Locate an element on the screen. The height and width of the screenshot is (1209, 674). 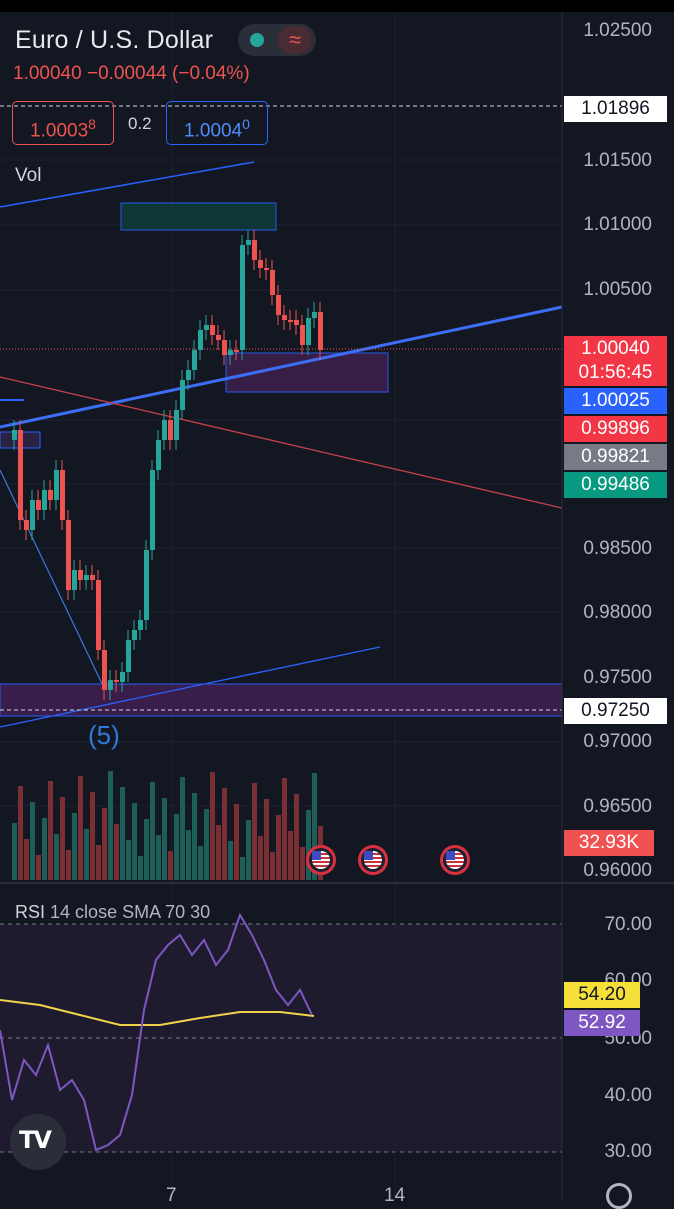
current-price-value: 1.00040 is located at coordinates (615, 348).